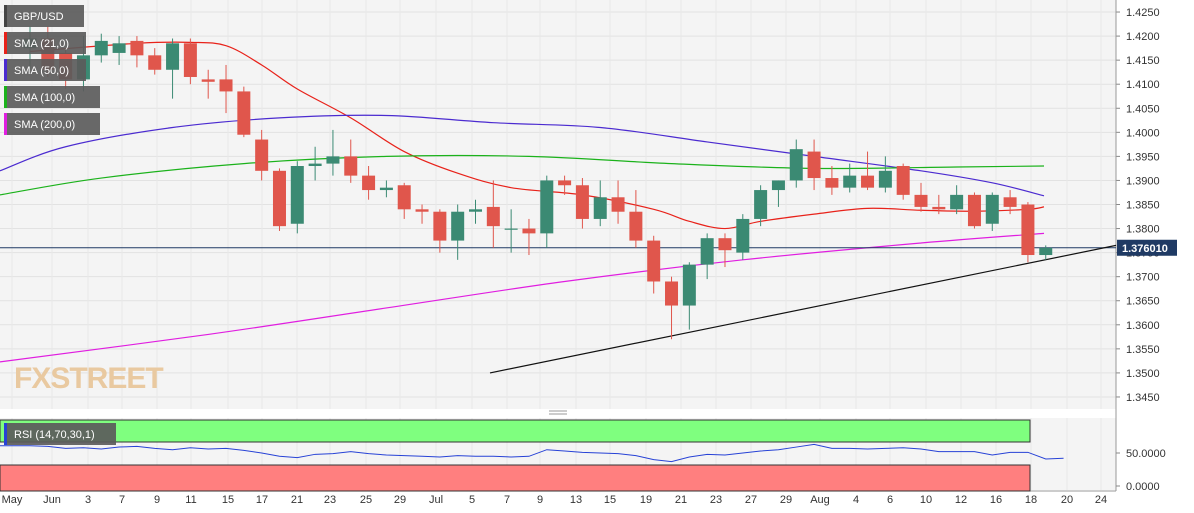  What do you see at coordinates (1143, 487) in the screenshot?
I see `rsi-tick-label: 0.0000` at bounding box center [1143, 487].